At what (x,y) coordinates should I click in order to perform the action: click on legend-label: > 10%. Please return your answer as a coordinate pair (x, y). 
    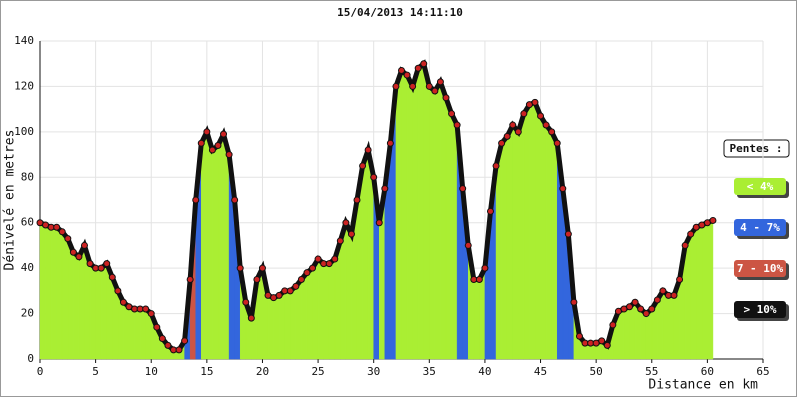
    Looking at the image, I should click on (759, 309).